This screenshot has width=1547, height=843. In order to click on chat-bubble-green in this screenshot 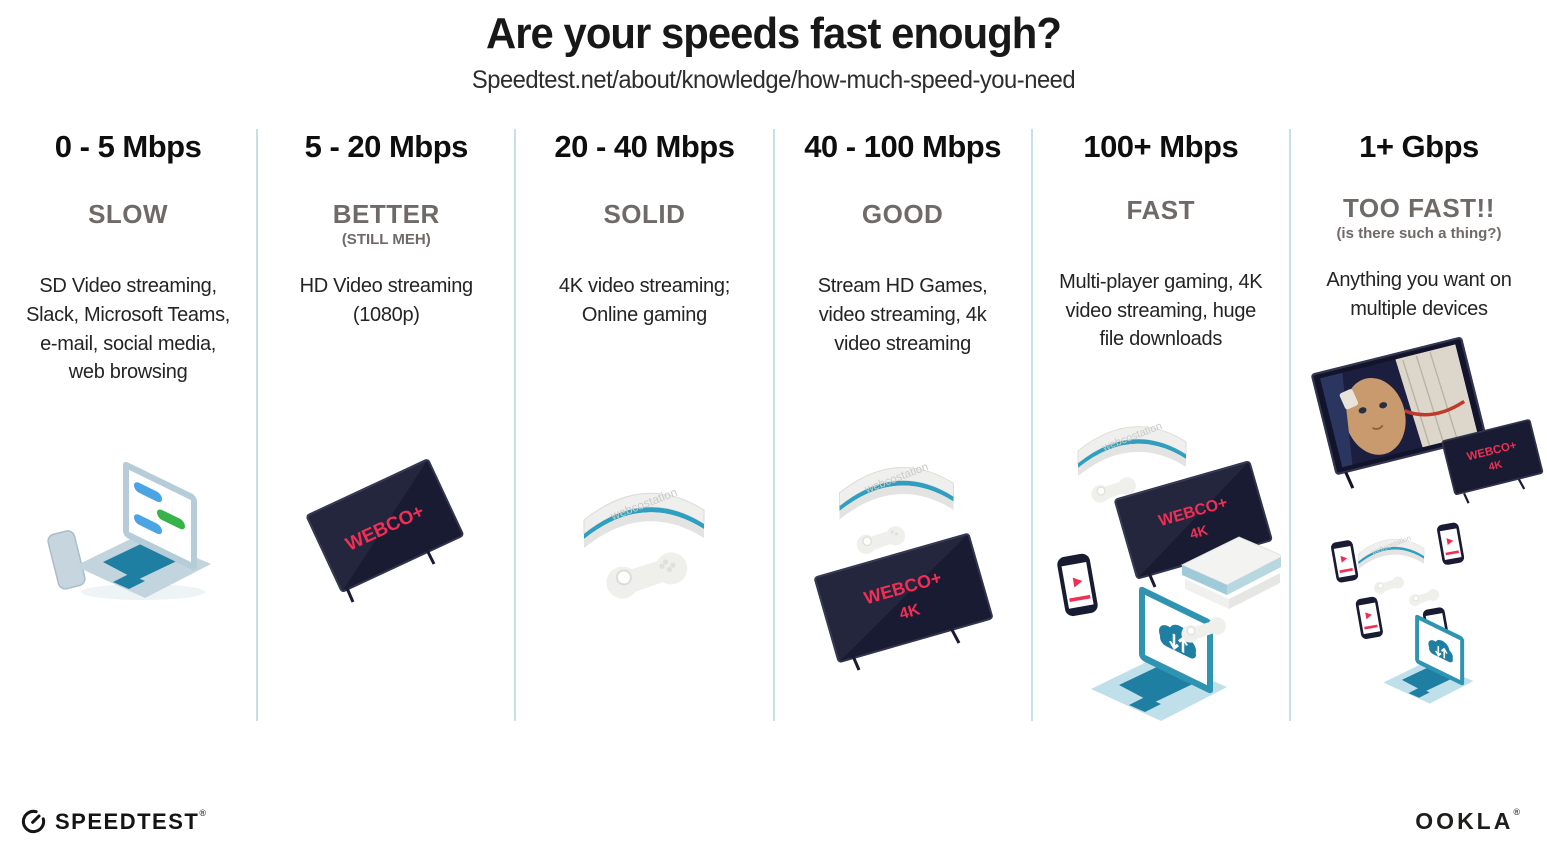, I will do `click(171, 519)`.